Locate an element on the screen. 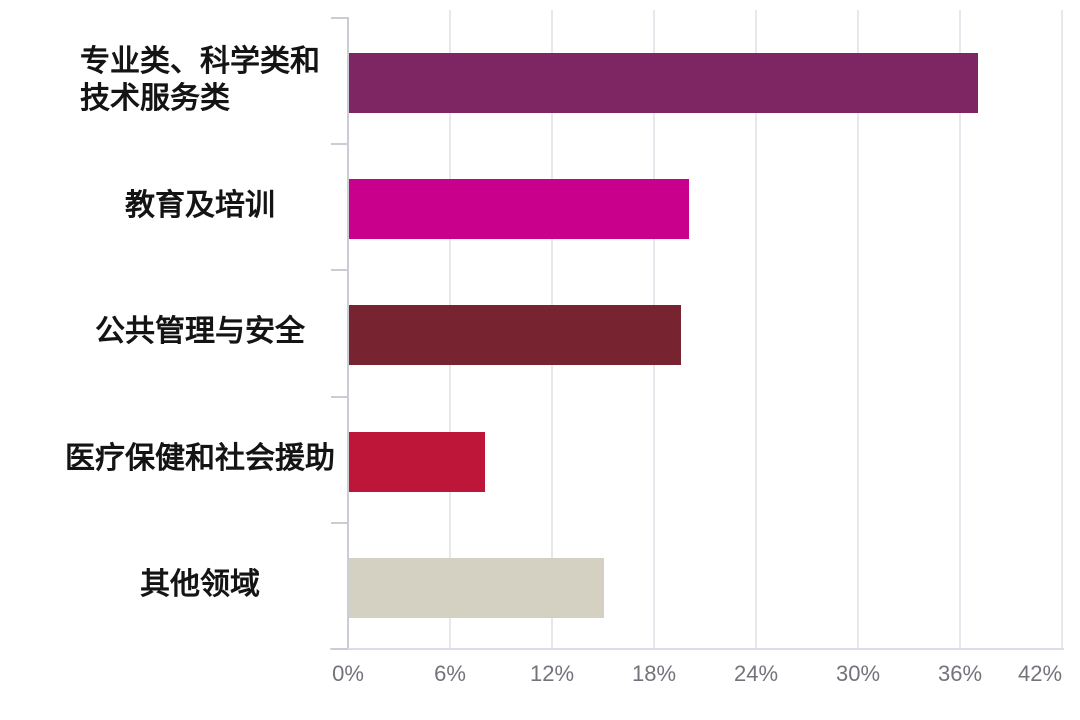 The image size is (1080, 720). category-label-2: 教育及培训 is located at coordinates (200, 206).